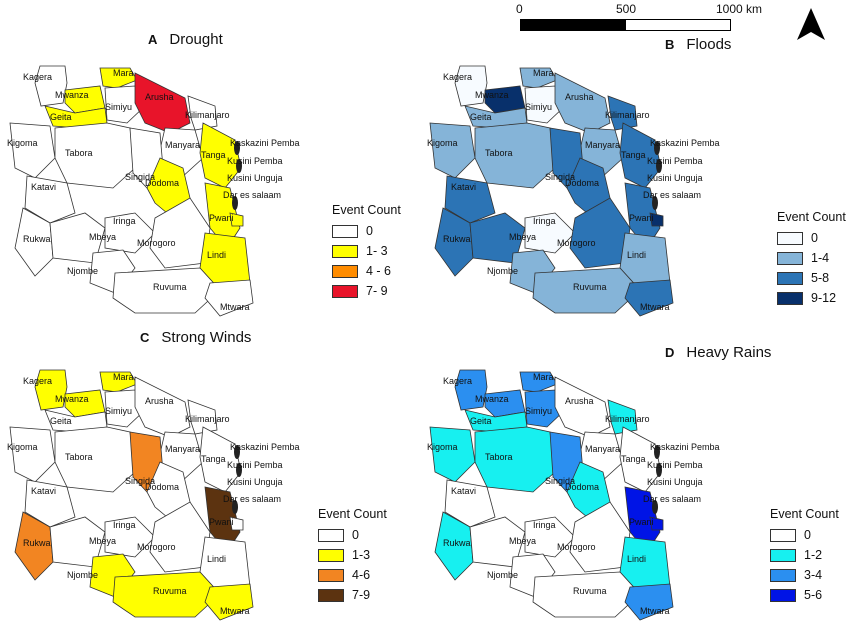 This screenshot has width=850, height=622. Describe the element at coordinates (804, 555) in the screenshot. I see `legend-item: 1-2` at that location.